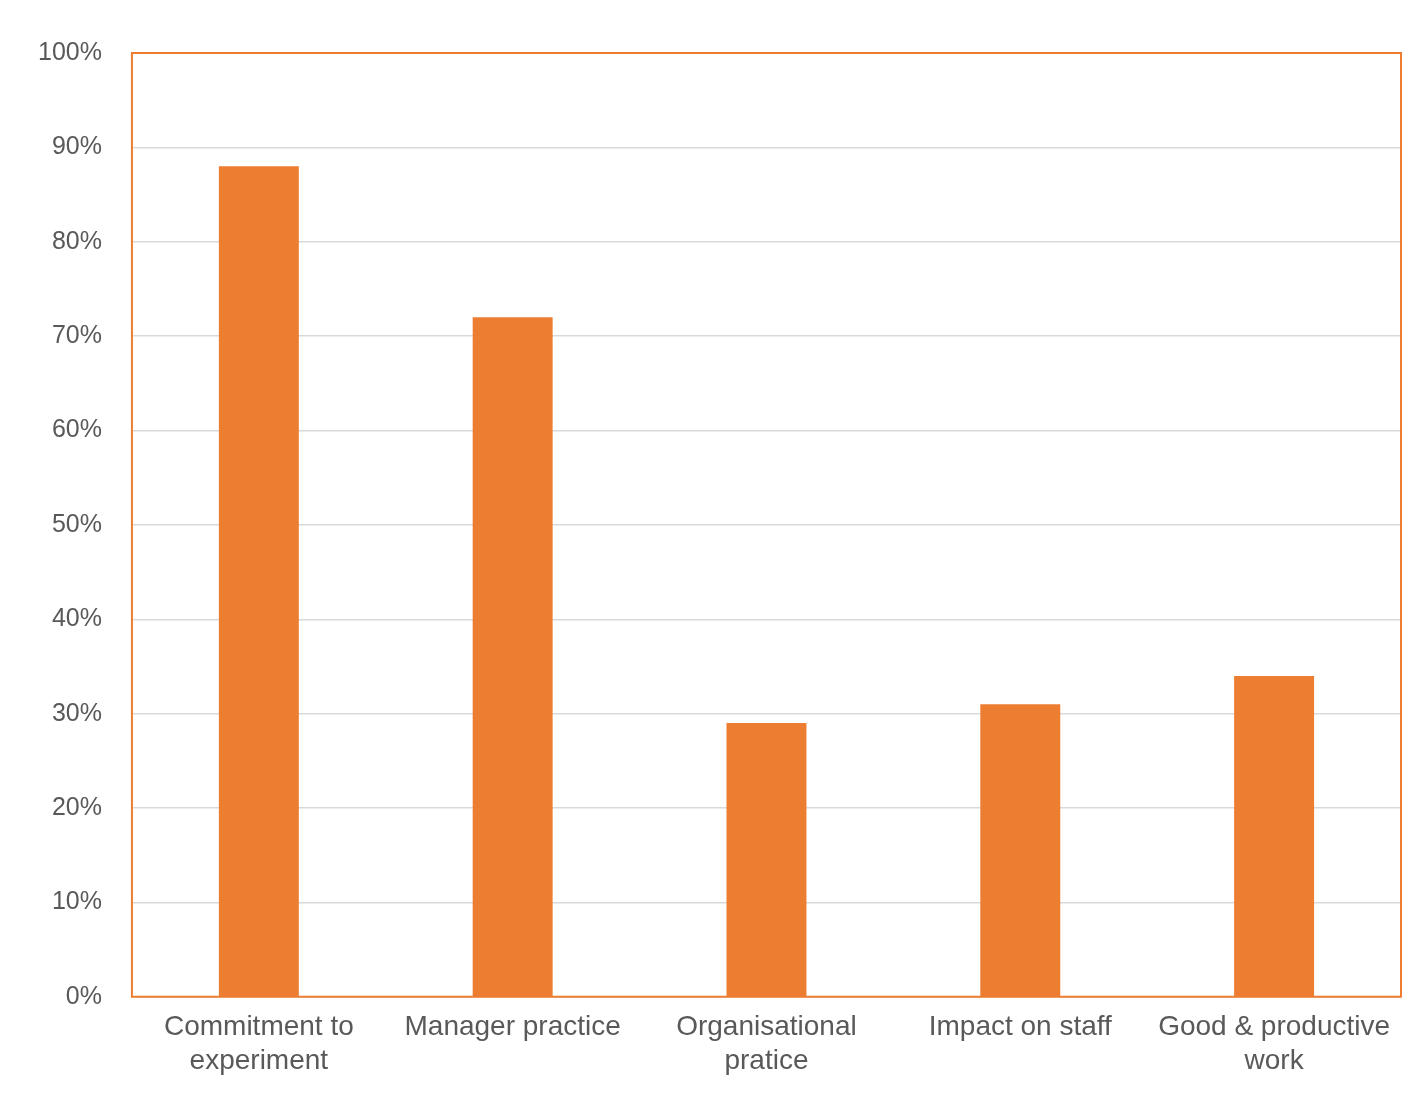 Image resolution: width=1413 pixels, height=1100 pixels. Describe the element at coordinates (1274, 1042) in the screenshot. I see `x-tick-label: Good & productive work` at that location.